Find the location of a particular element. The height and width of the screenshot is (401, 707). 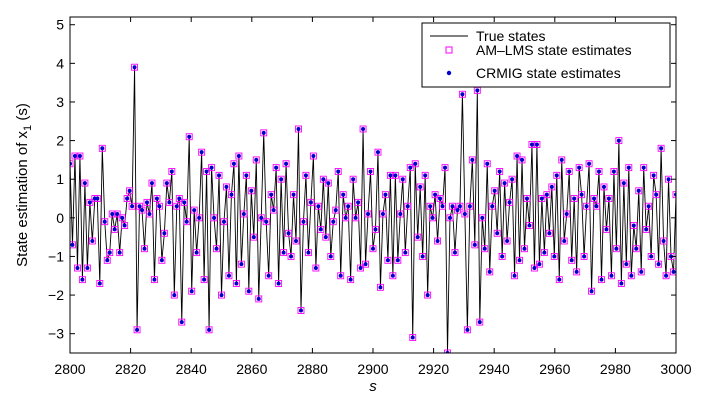

y-tick-label: 0 is located at coordinates (60, 218).